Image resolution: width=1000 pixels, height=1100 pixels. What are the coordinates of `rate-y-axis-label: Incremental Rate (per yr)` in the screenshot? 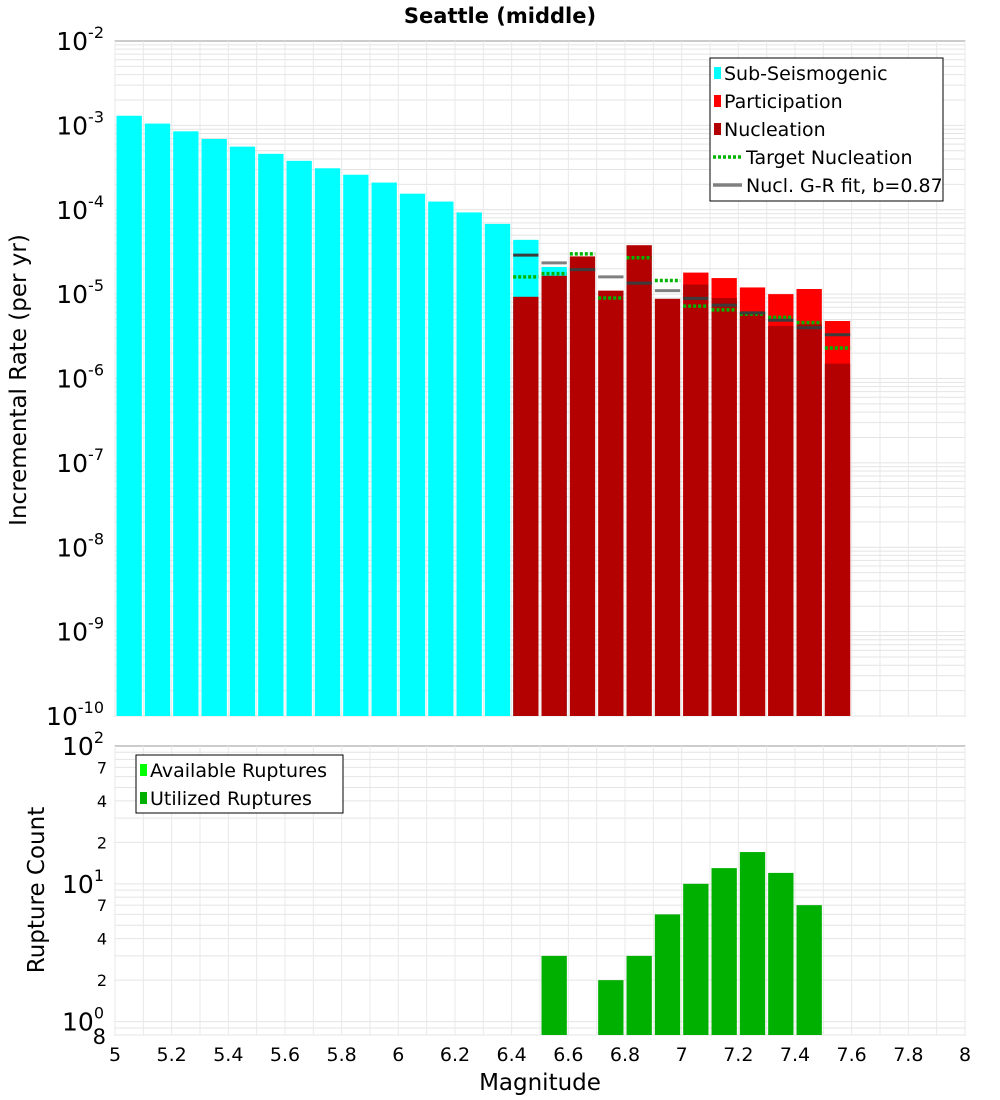 It's located at (19, 380).